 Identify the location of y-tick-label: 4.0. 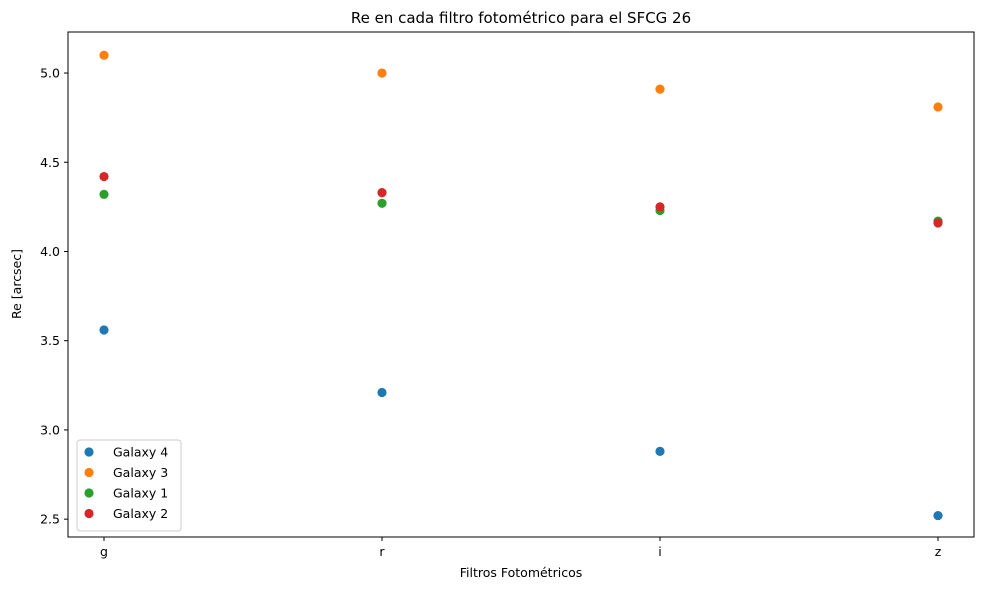
(50, 251).